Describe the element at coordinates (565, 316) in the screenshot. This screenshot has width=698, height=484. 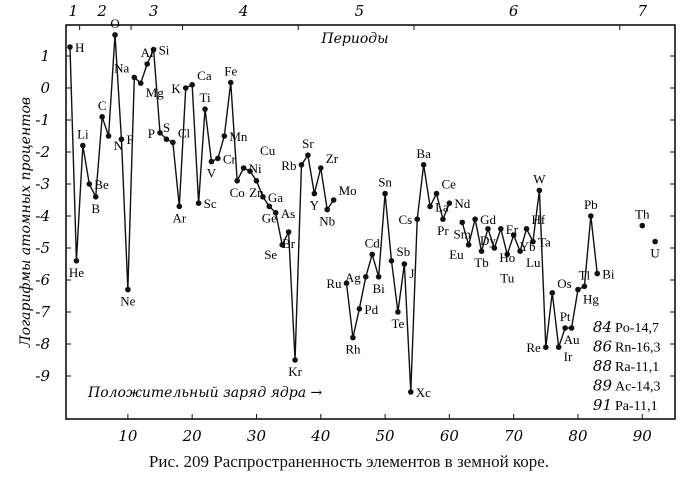
I see `element-label-pt: Pt` at that location.